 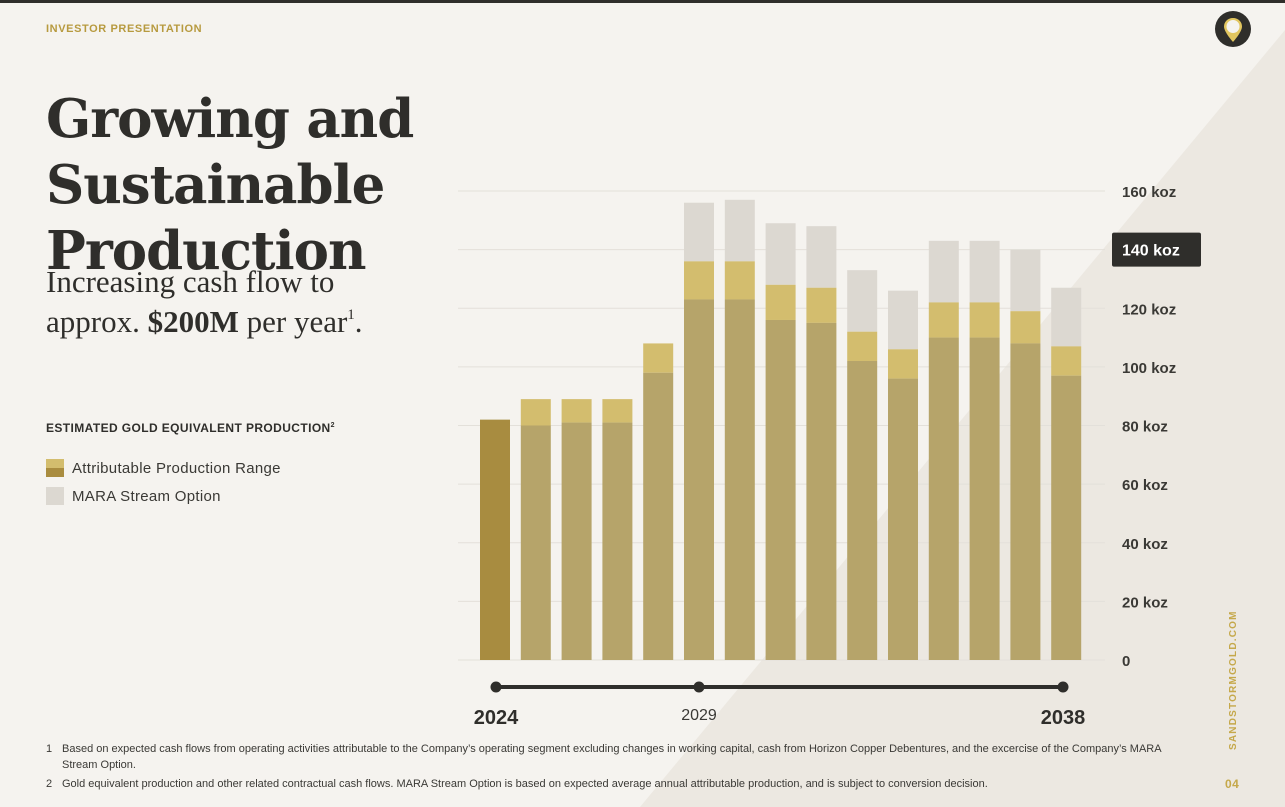 What do you see at coordinates (1149, 368) in the screenshot?
I see `y-tick-label: 100 koz` at bounding box center [1149, 368].